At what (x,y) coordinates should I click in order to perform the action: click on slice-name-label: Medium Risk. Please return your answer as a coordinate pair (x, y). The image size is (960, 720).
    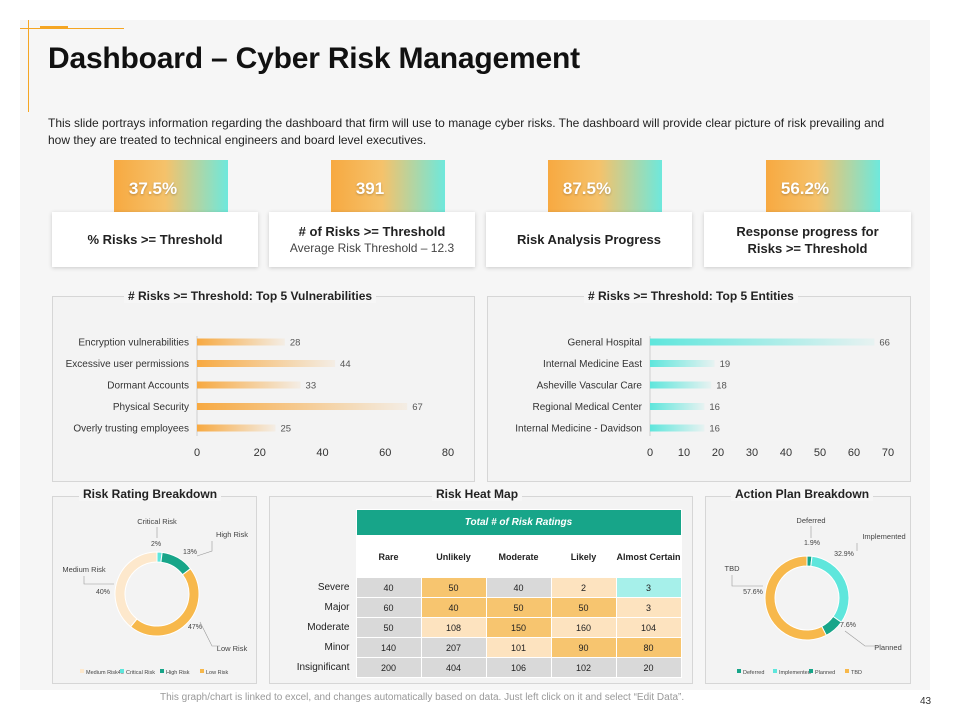
    Looking at the image, I should click on (84, 569).